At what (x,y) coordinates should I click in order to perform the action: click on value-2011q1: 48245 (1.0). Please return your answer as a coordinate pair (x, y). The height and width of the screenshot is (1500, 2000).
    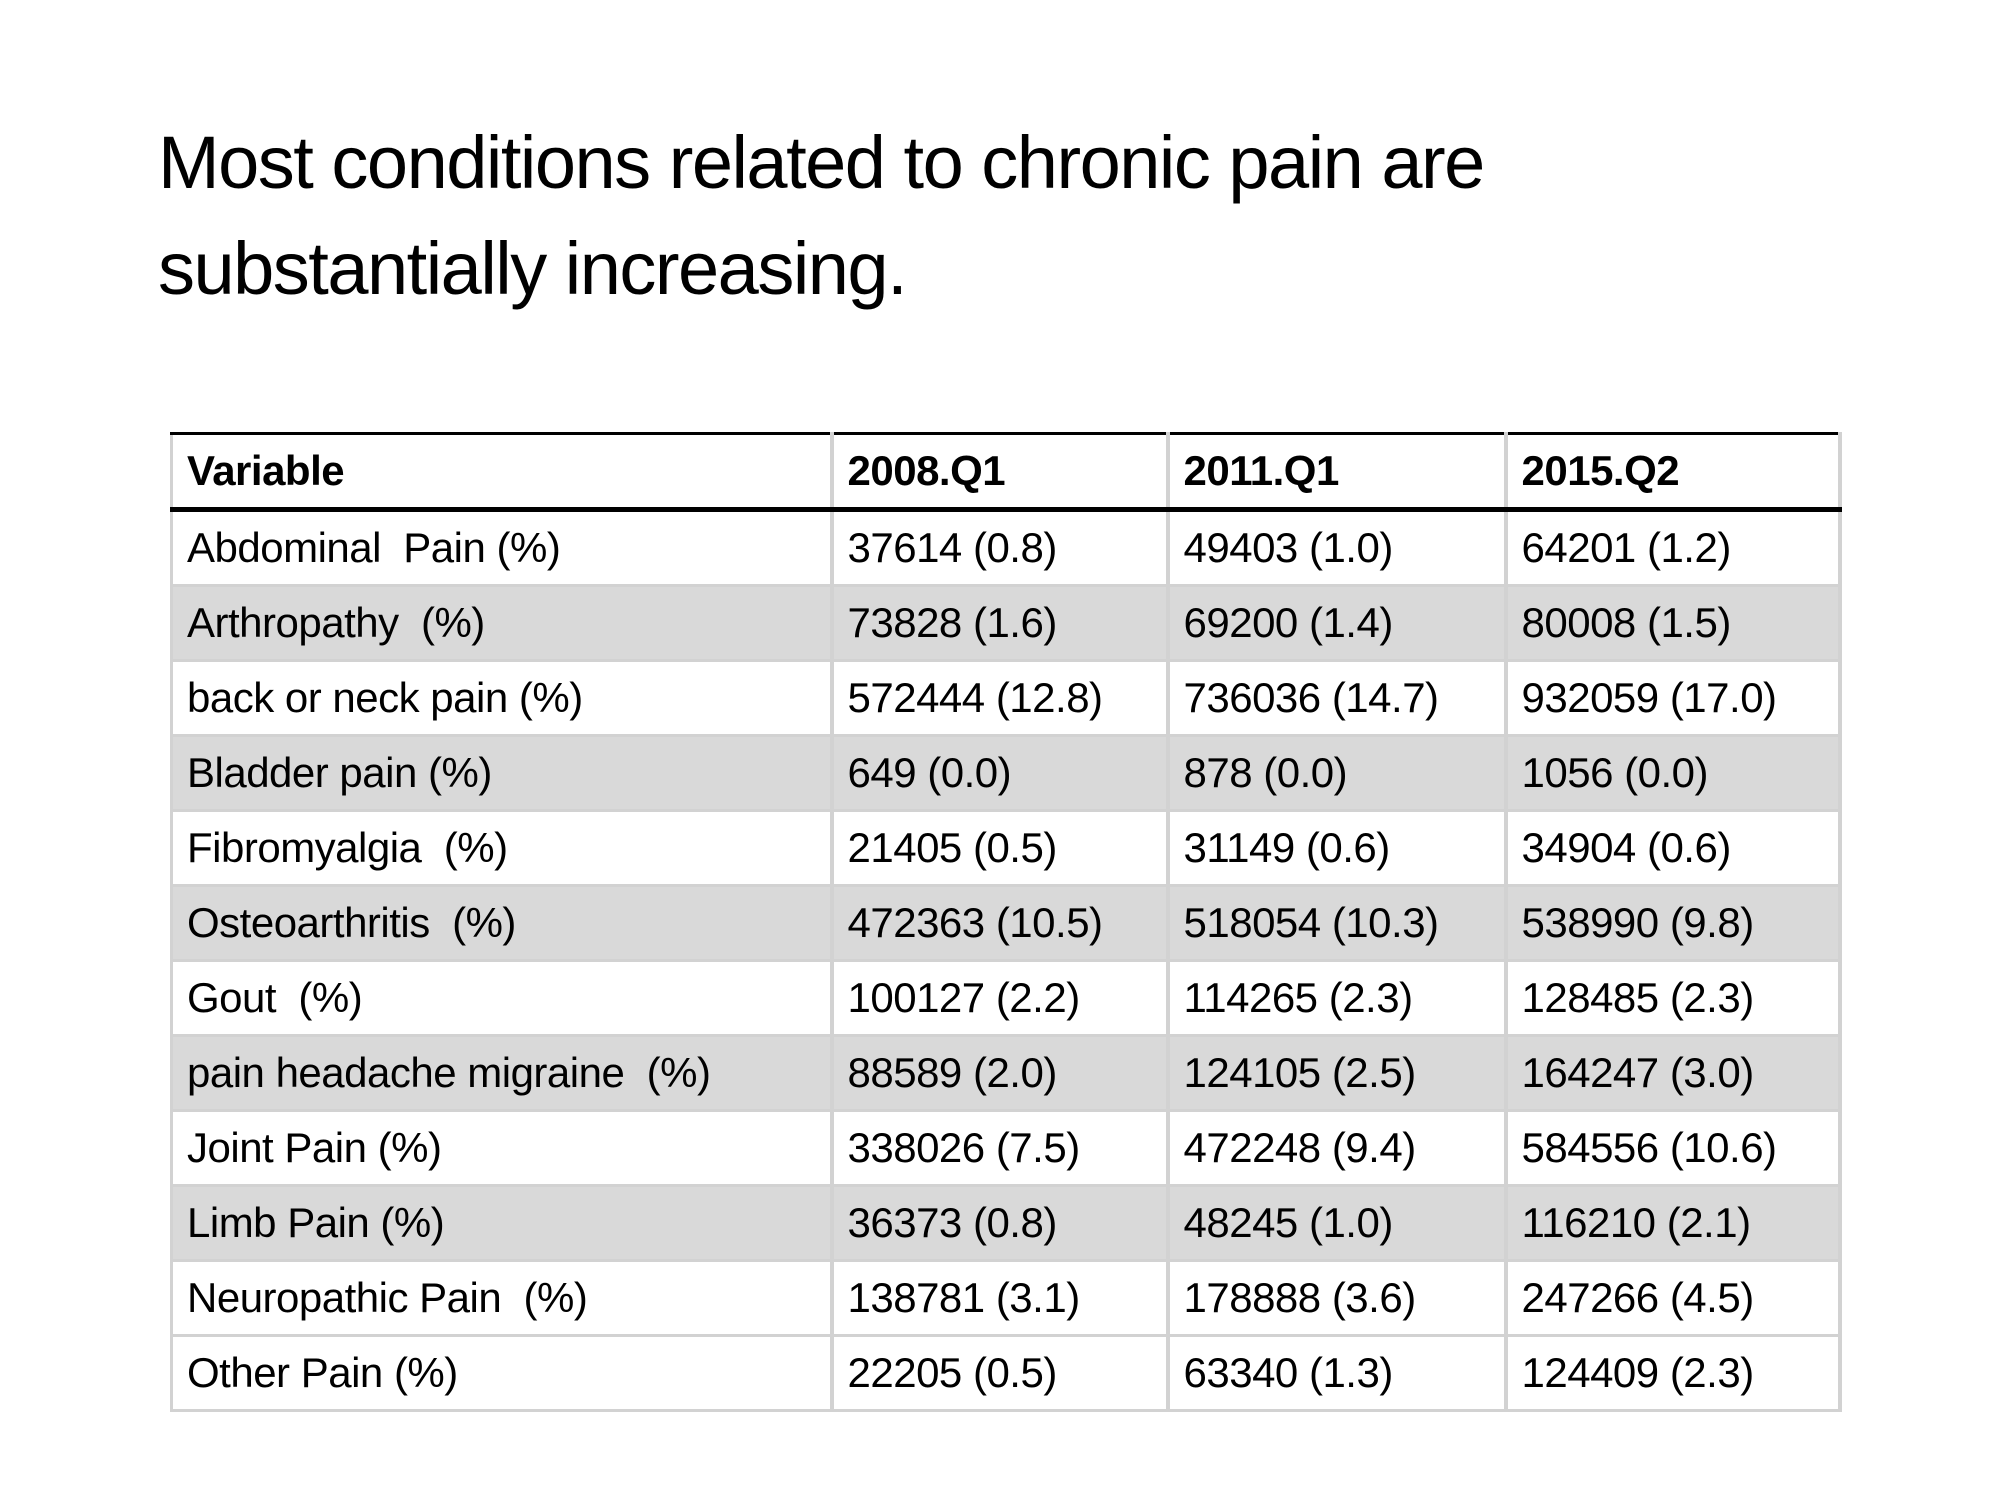
    Looking at the image, I should click on (1337, 1223).